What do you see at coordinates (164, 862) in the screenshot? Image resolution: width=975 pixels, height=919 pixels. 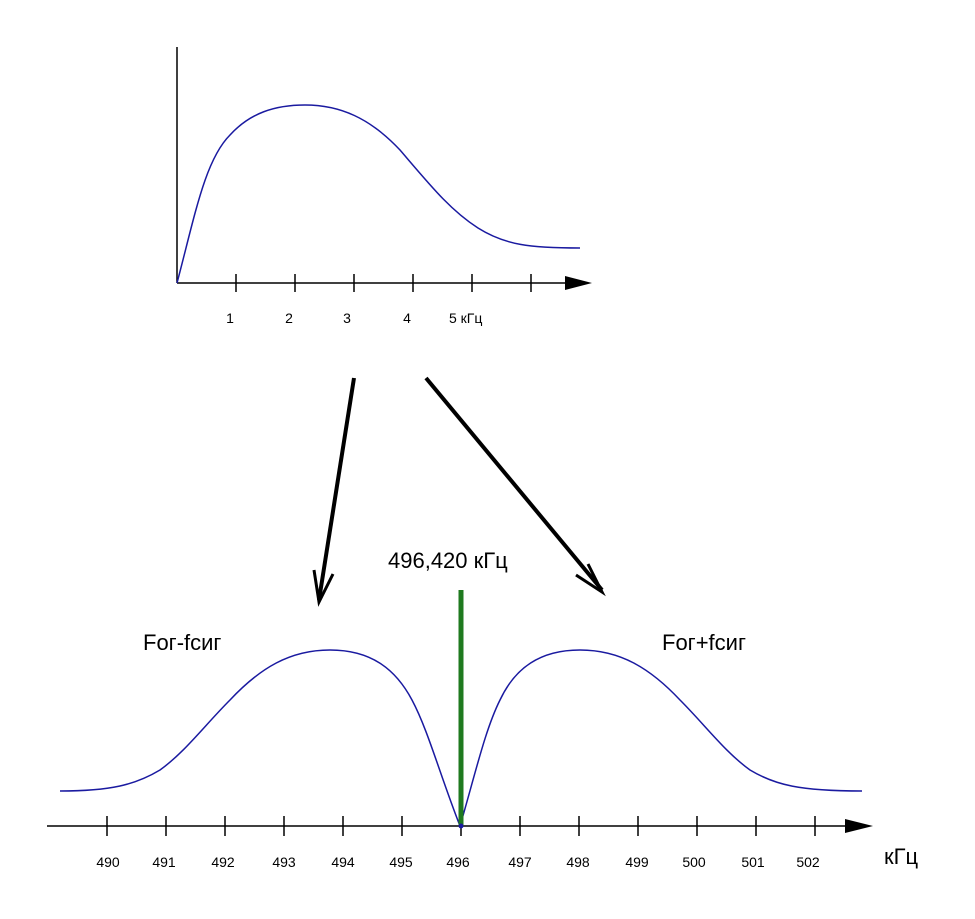 I see `bottom-tick-label: 491` at bounding box center [164, 862].